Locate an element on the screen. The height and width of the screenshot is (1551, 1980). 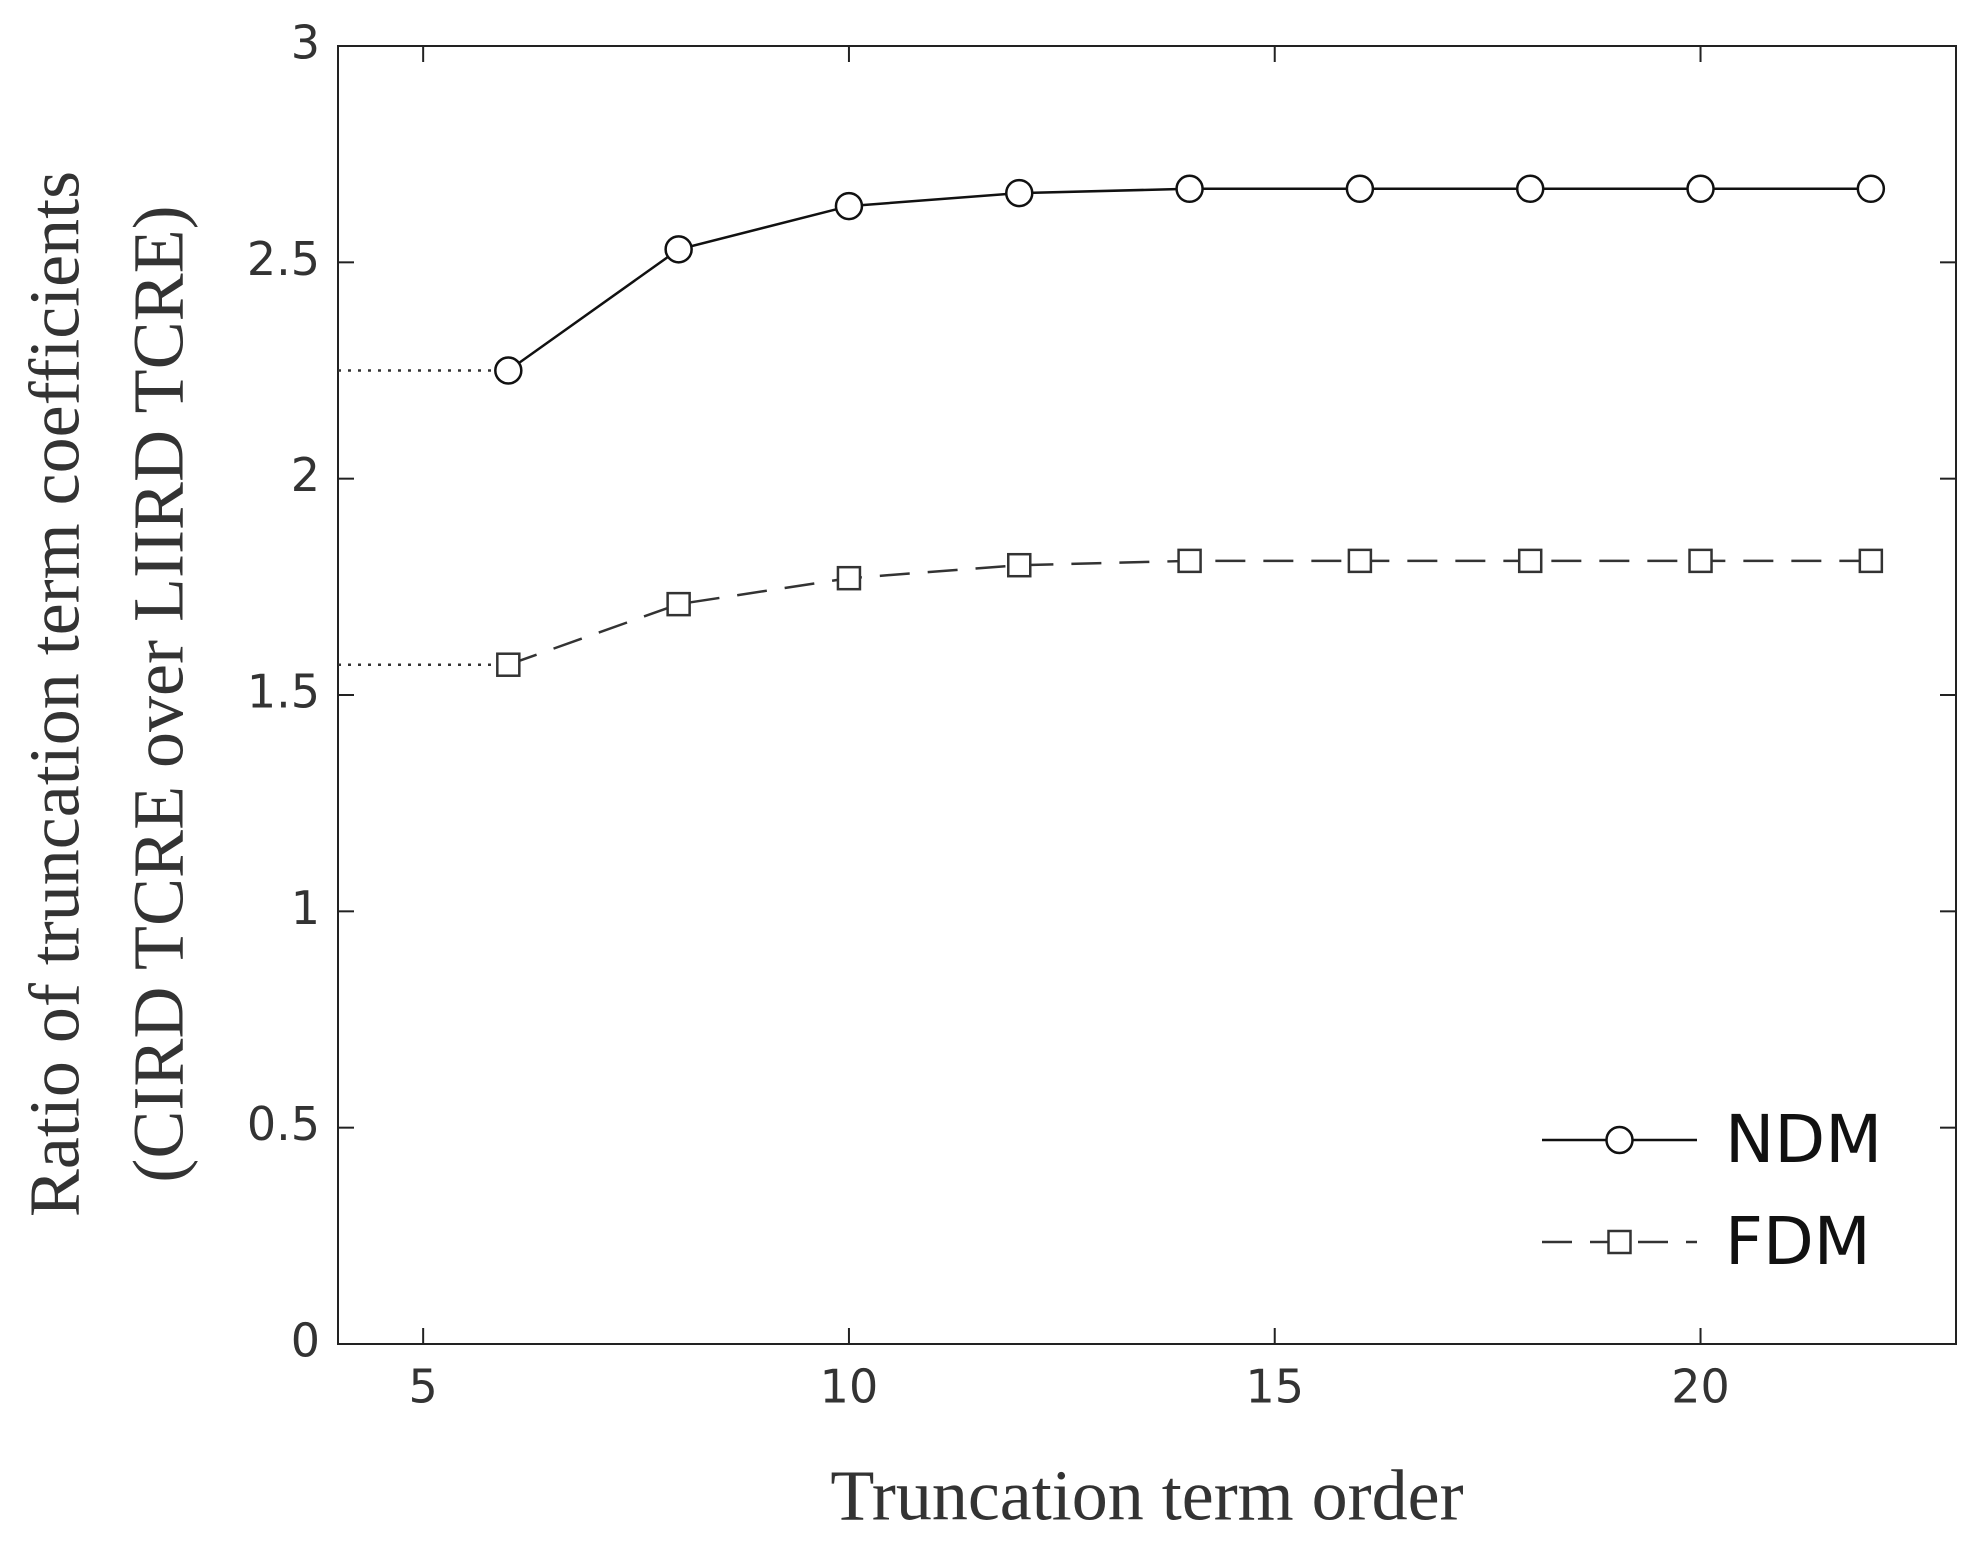
x-tick-label: 5 is located at coordinates (423, 1387).